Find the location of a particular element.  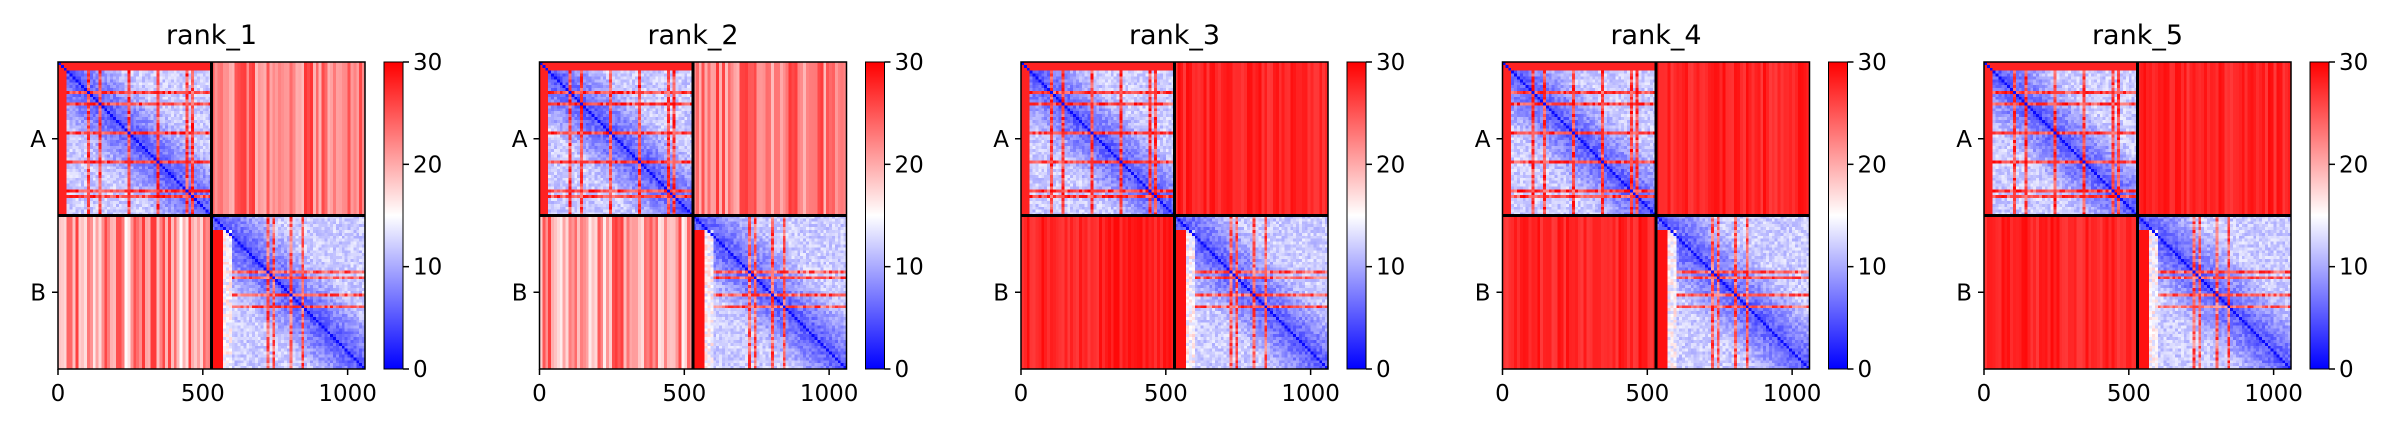

panel-title: rank_5 is located at coordinates (2137, 35).